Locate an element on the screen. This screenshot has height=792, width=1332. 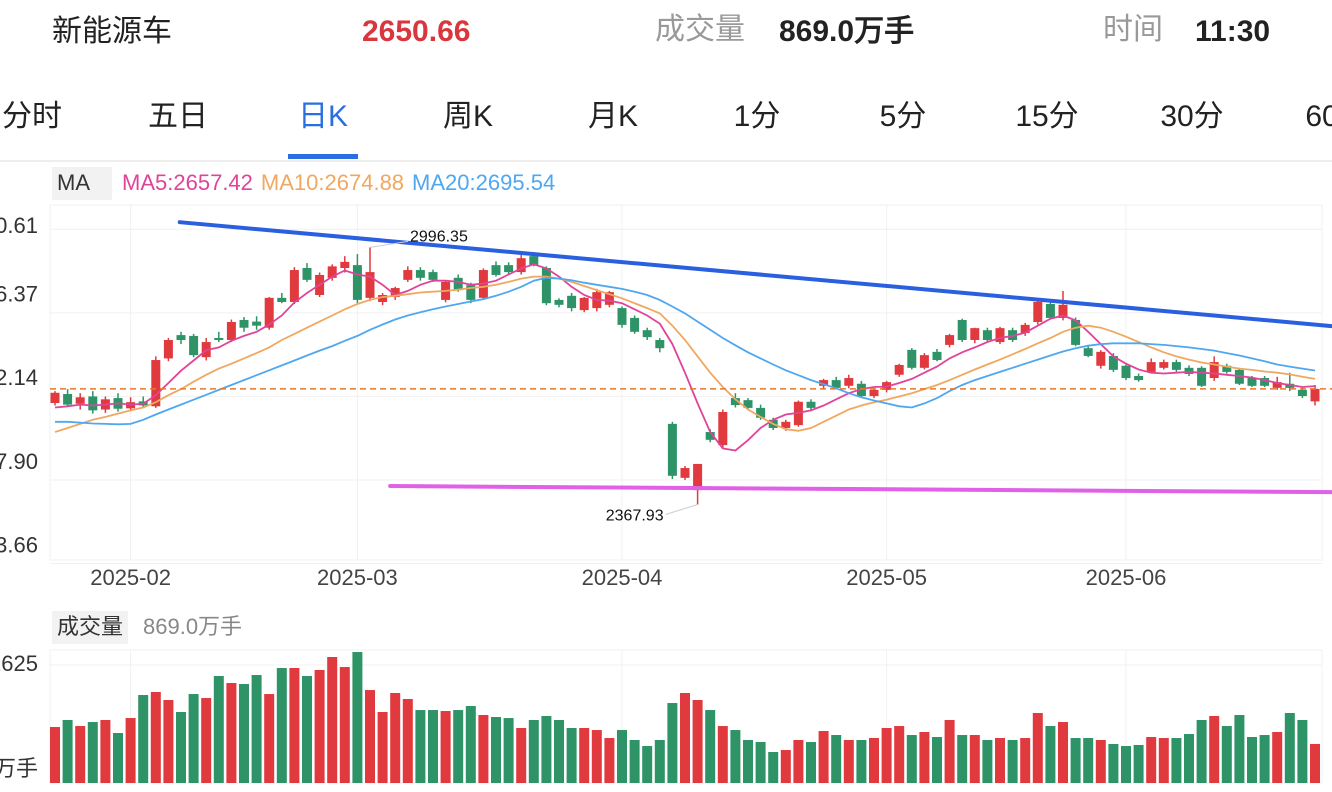
tab: 五日 is located at coordinates (178, 116).